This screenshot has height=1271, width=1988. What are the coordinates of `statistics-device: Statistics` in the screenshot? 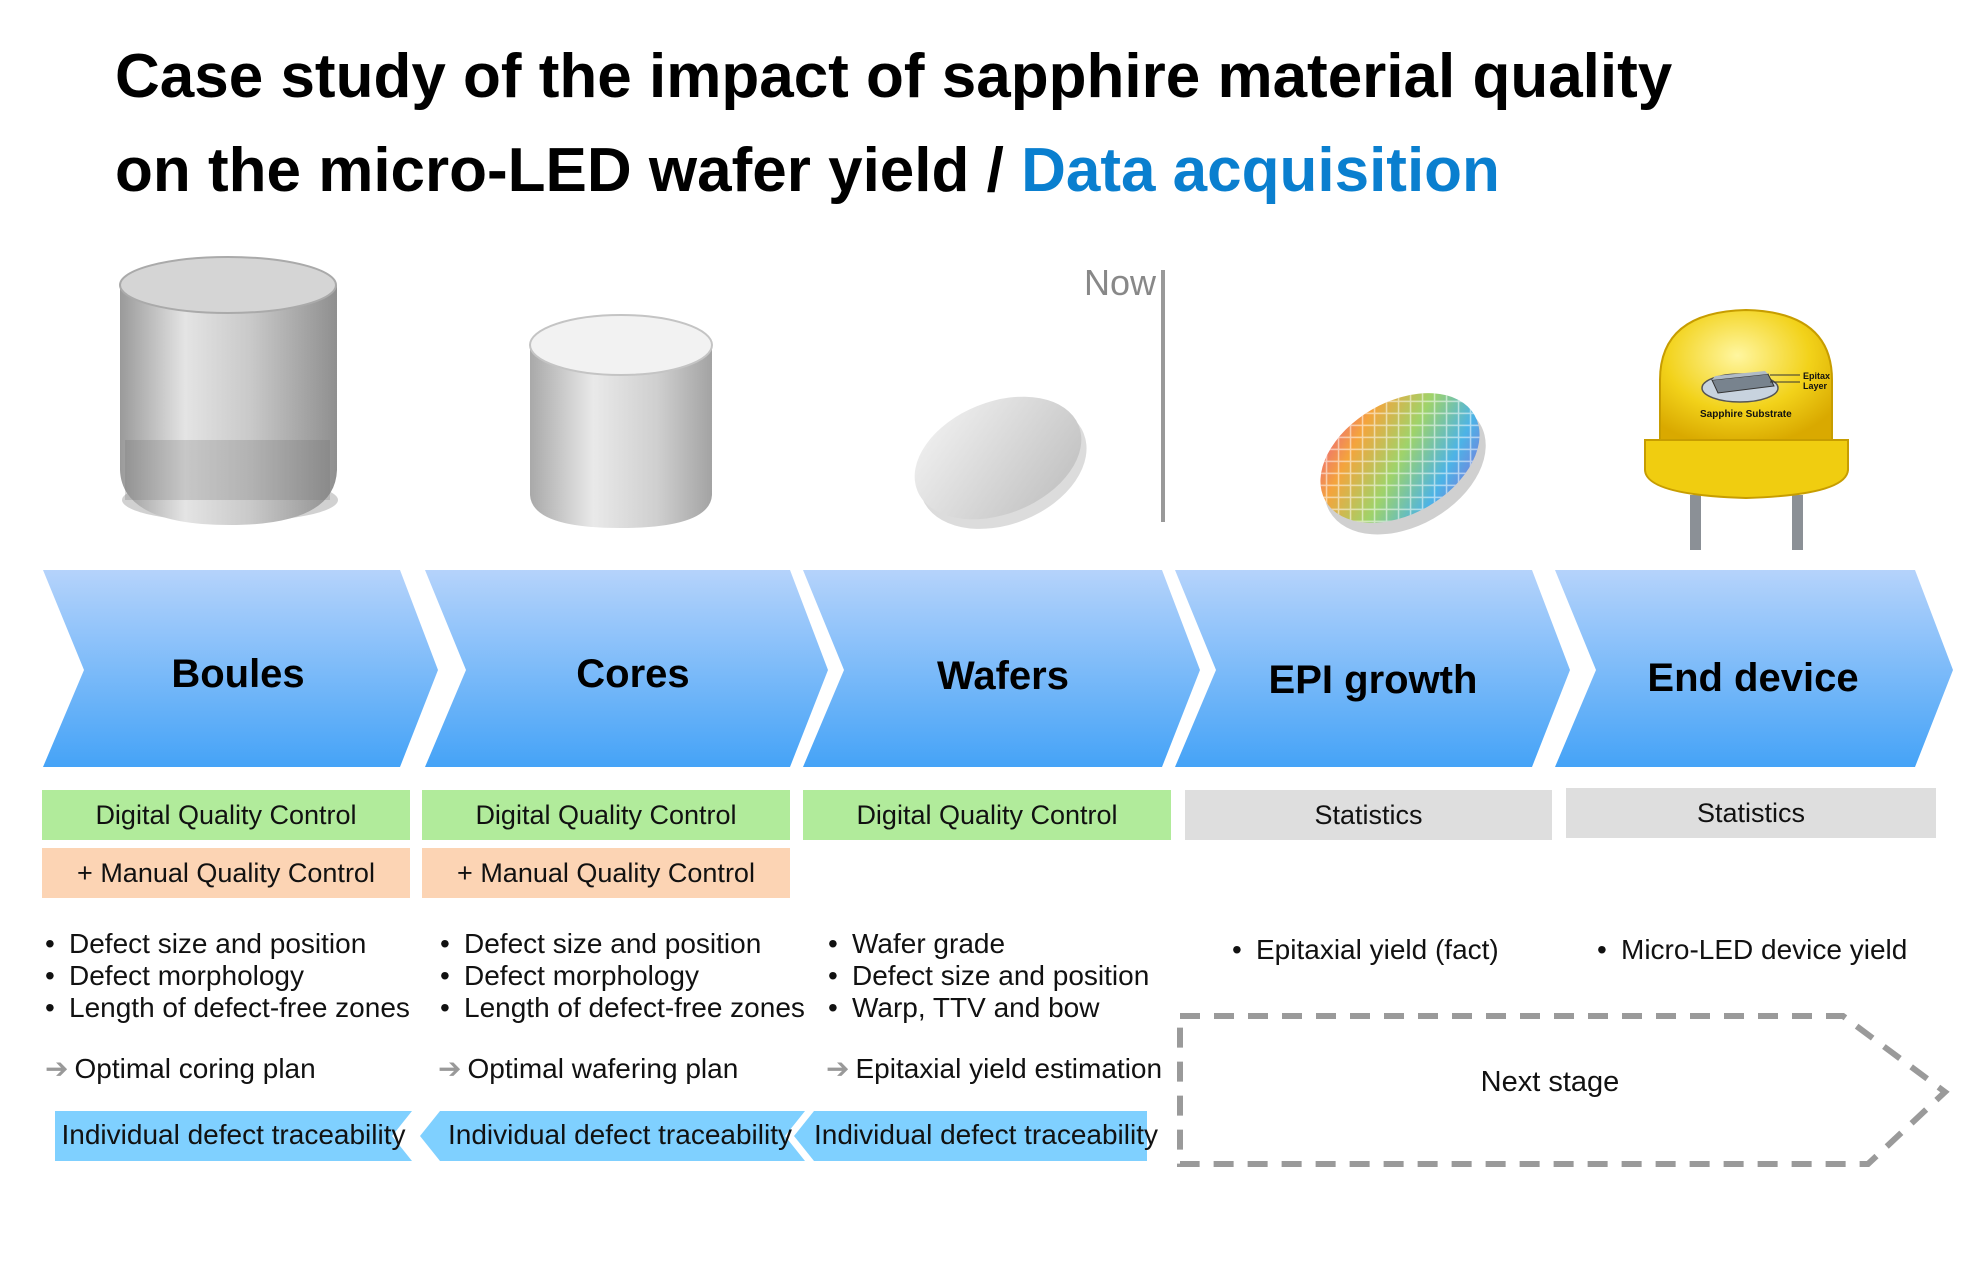 It's located at (1751, 813).